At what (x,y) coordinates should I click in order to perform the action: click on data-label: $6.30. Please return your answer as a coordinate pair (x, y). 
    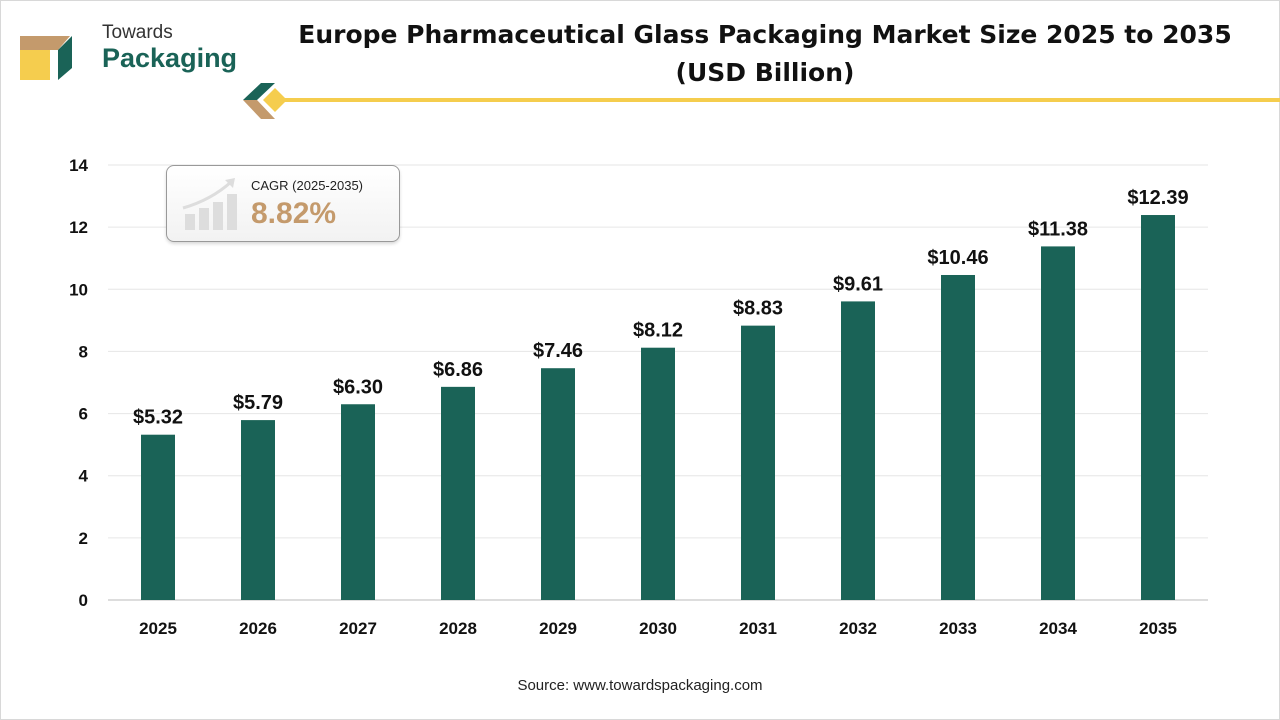
    Looking at the image, I should click on (358, 387).